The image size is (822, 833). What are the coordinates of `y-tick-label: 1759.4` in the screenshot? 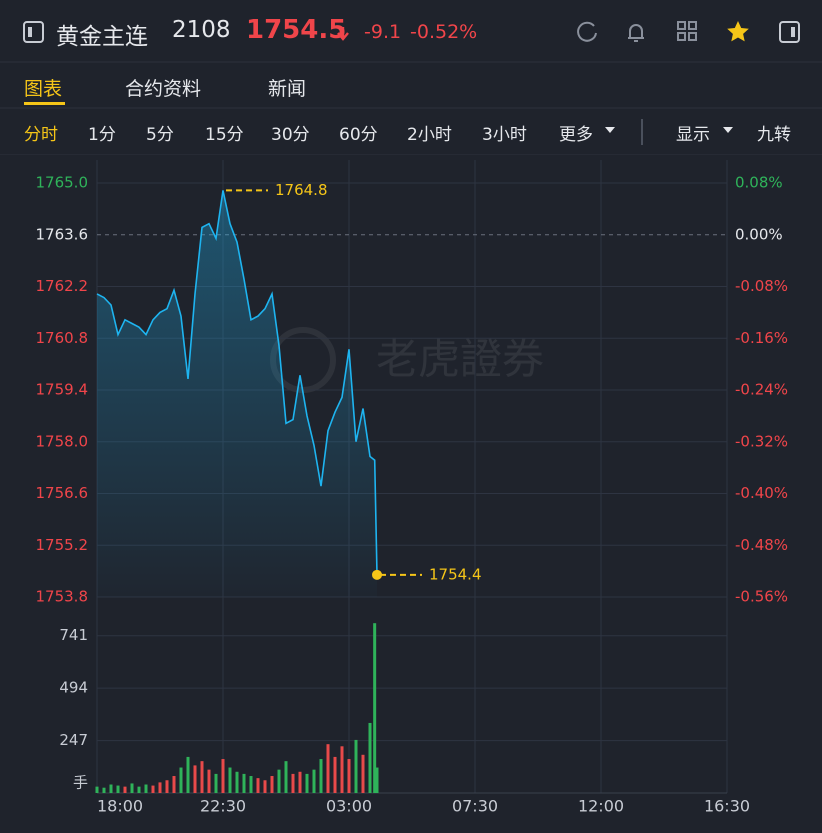 It's located at (62, 390).